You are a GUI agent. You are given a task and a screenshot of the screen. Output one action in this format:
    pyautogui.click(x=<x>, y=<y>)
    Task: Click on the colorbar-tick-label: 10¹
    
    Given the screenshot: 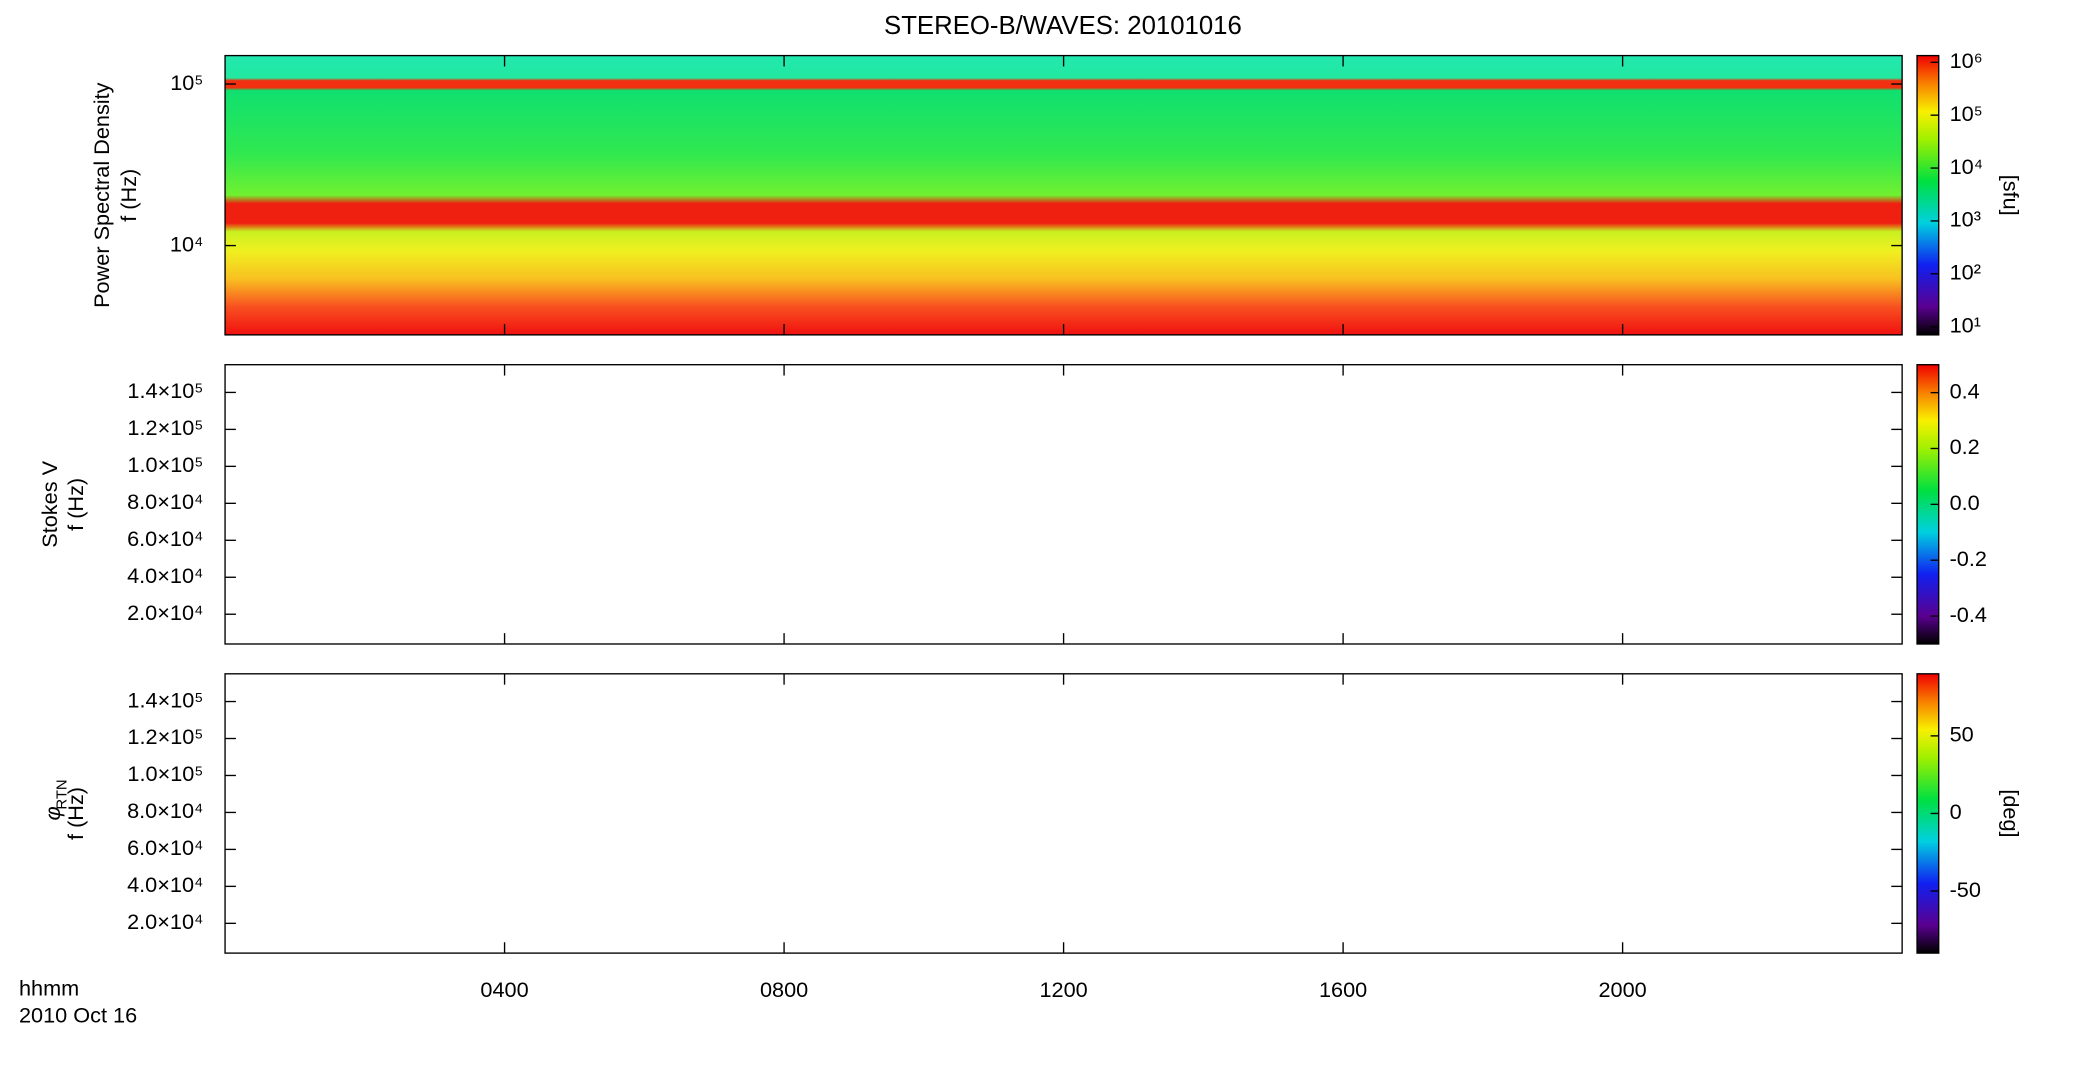 What is the action you would take?
    pyautogui.click(x=1965, y=324)
    